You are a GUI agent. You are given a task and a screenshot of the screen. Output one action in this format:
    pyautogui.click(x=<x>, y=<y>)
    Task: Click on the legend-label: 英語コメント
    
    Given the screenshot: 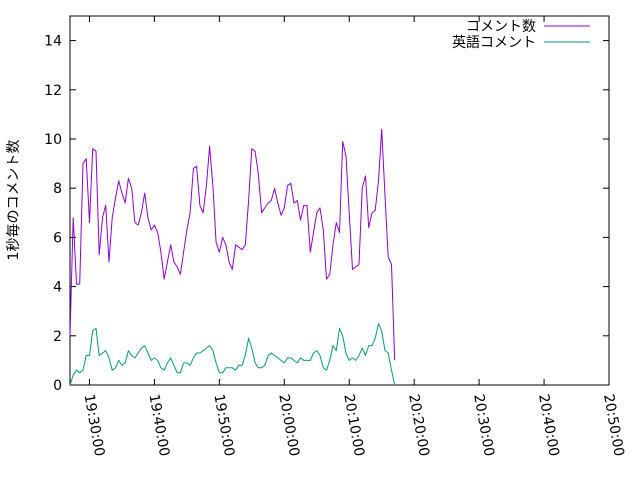 What is the action you would take?
    pyautogui.click(x=494, y=42)
    